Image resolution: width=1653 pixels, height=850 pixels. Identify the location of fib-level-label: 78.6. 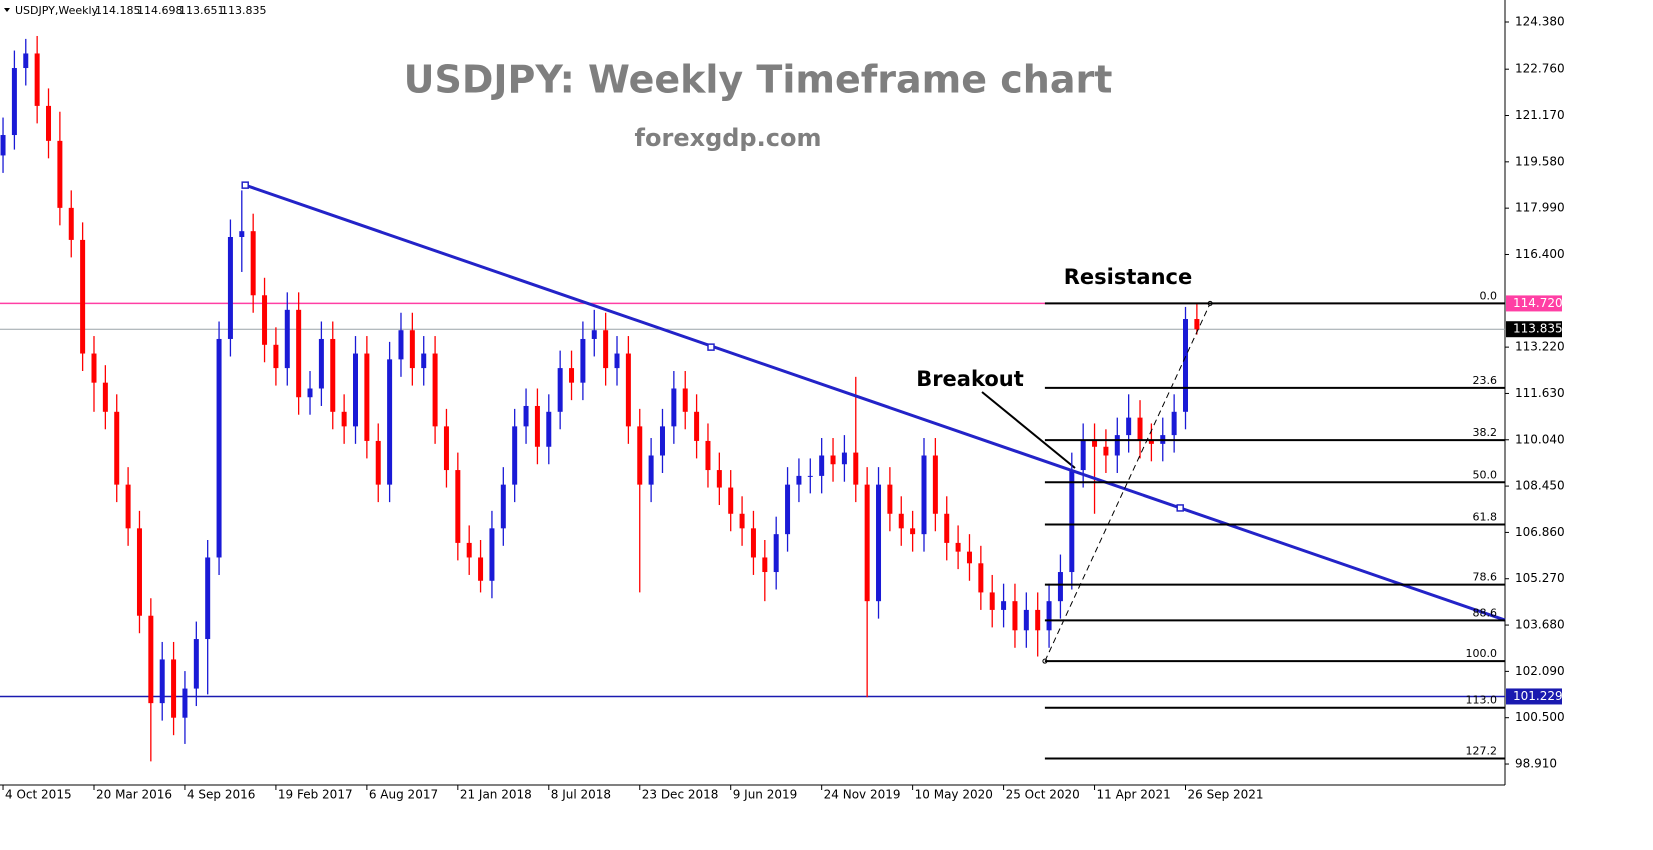
(1485, 577).